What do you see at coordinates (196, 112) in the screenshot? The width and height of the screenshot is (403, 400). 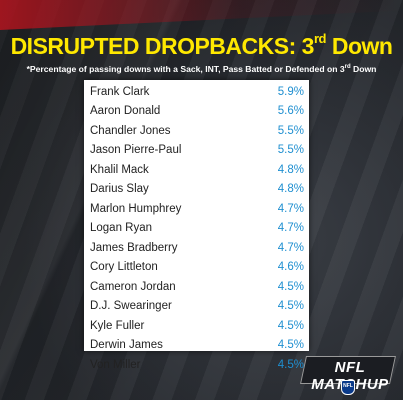 I see `table-row: Aaron Donald 5.6%` at bounding box center [196, 112].